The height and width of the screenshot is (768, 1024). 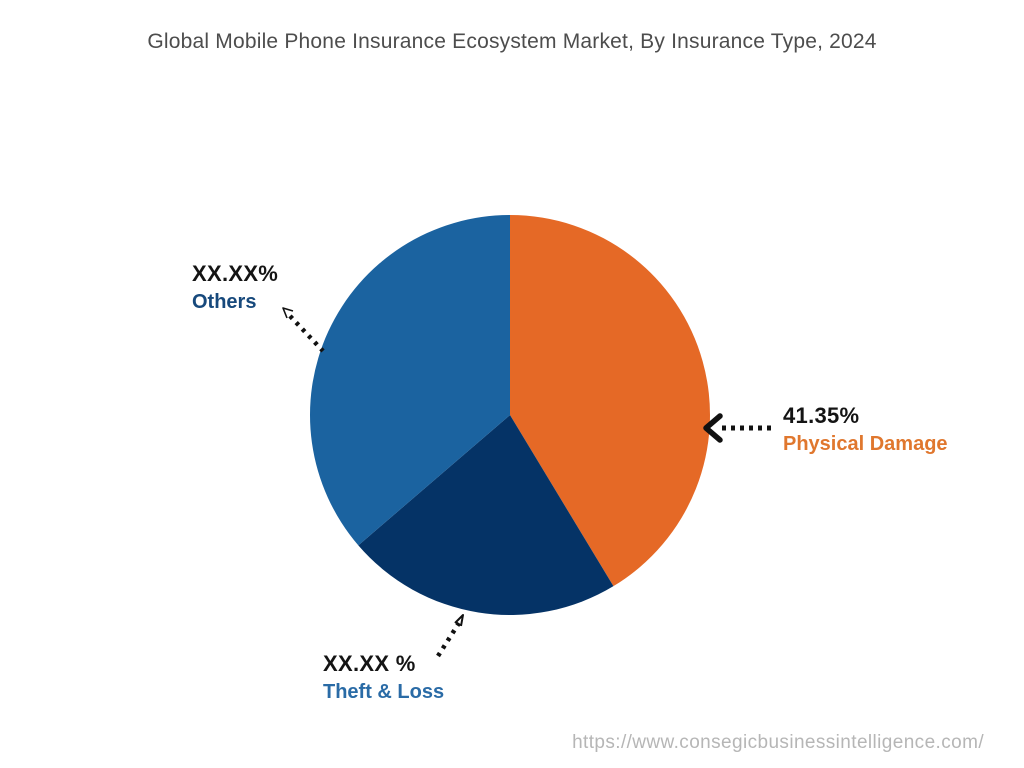 What do you see at coordinates (865, 429) in the screenshot?
I see `slice-label-physical-damage: 41.35% Physical Damage` at bounding box center [865, 429].